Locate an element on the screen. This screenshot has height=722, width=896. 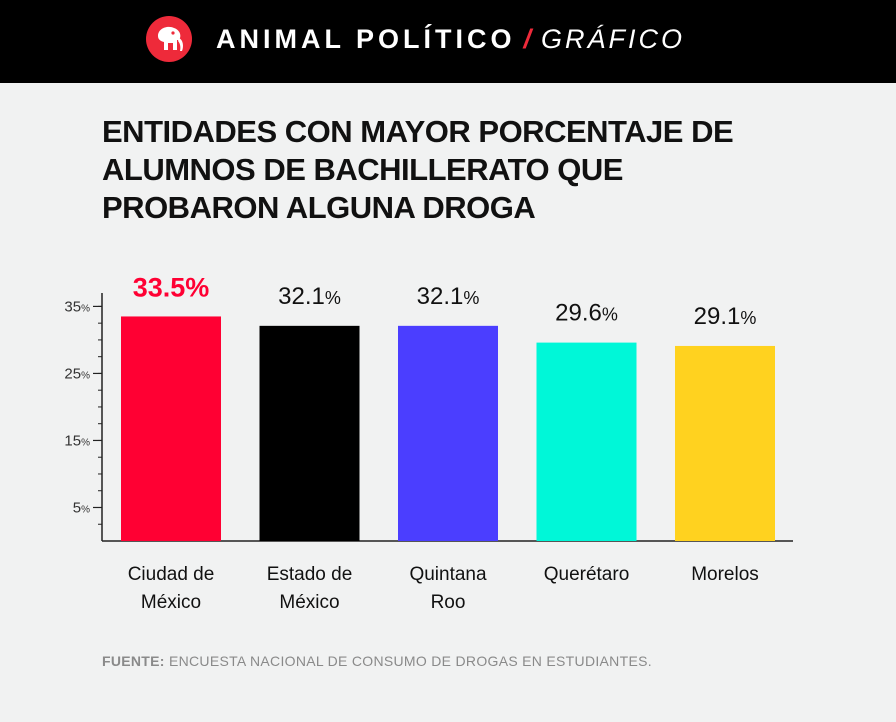
y-tick-label: 5% is located at coordinates (81, 507).